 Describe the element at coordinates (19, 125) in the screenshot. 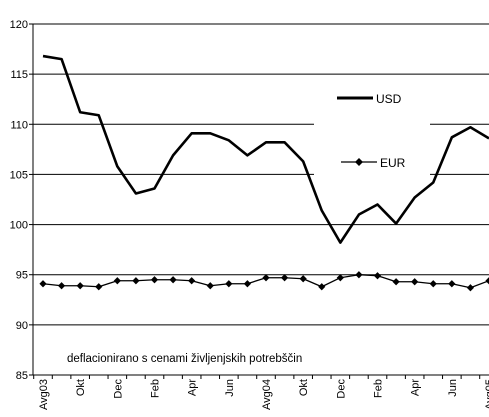

I see `y-tick-label: 110` at that location.